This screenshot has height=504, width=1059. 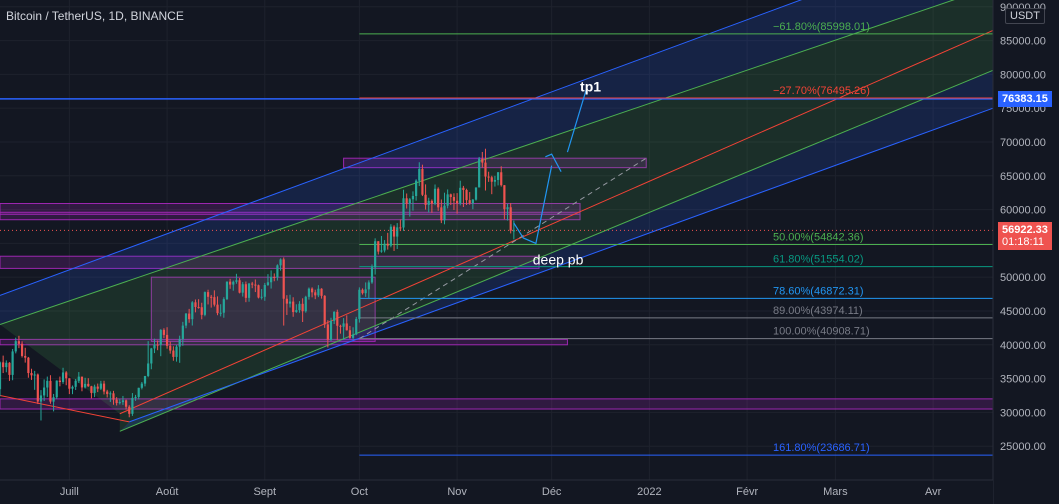 I want to click on x-tick-label: Févr, so click(x=747, y=492).